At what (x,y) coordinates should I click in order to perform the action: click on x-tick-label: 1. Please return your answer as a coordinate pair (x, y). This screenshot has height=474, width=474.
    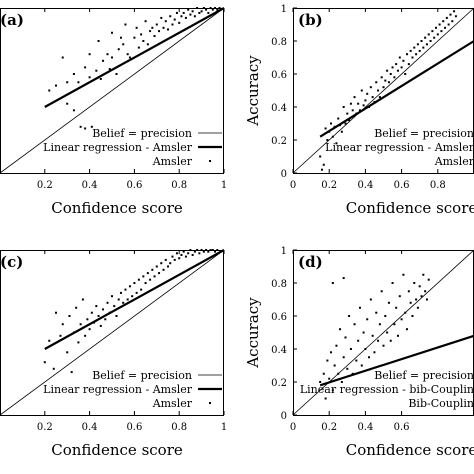
    Looking at the image, I should click on (224, 185).